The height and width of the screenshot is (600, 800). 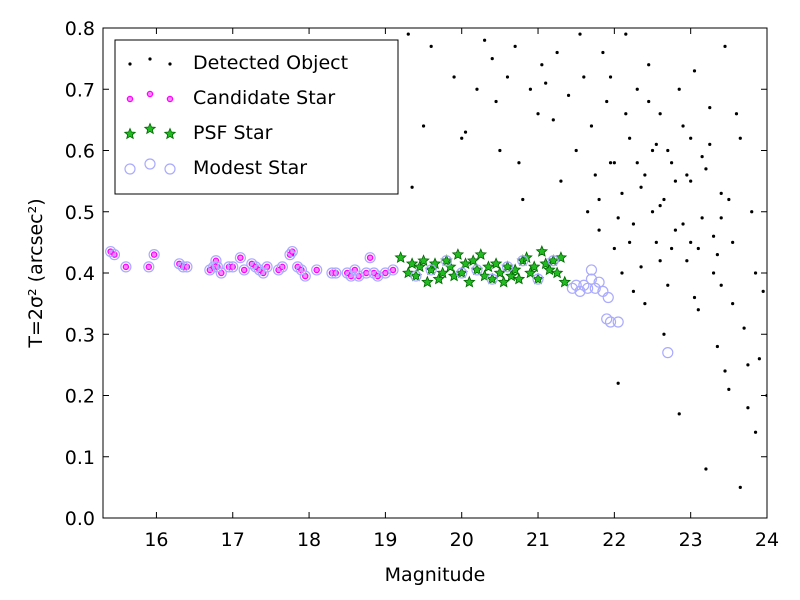 What do you see at coordinates (156, 540) in the screenshot?
I see `x-tick-label: 16` at bounding box center [156, 540].